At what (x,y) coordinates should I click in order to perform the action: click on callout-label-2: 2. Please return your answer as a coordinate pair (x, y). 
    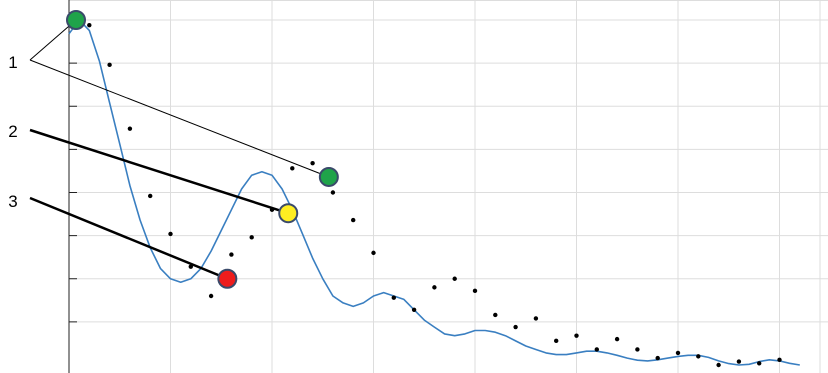
    Looking at the image, I should click on (12, 131).